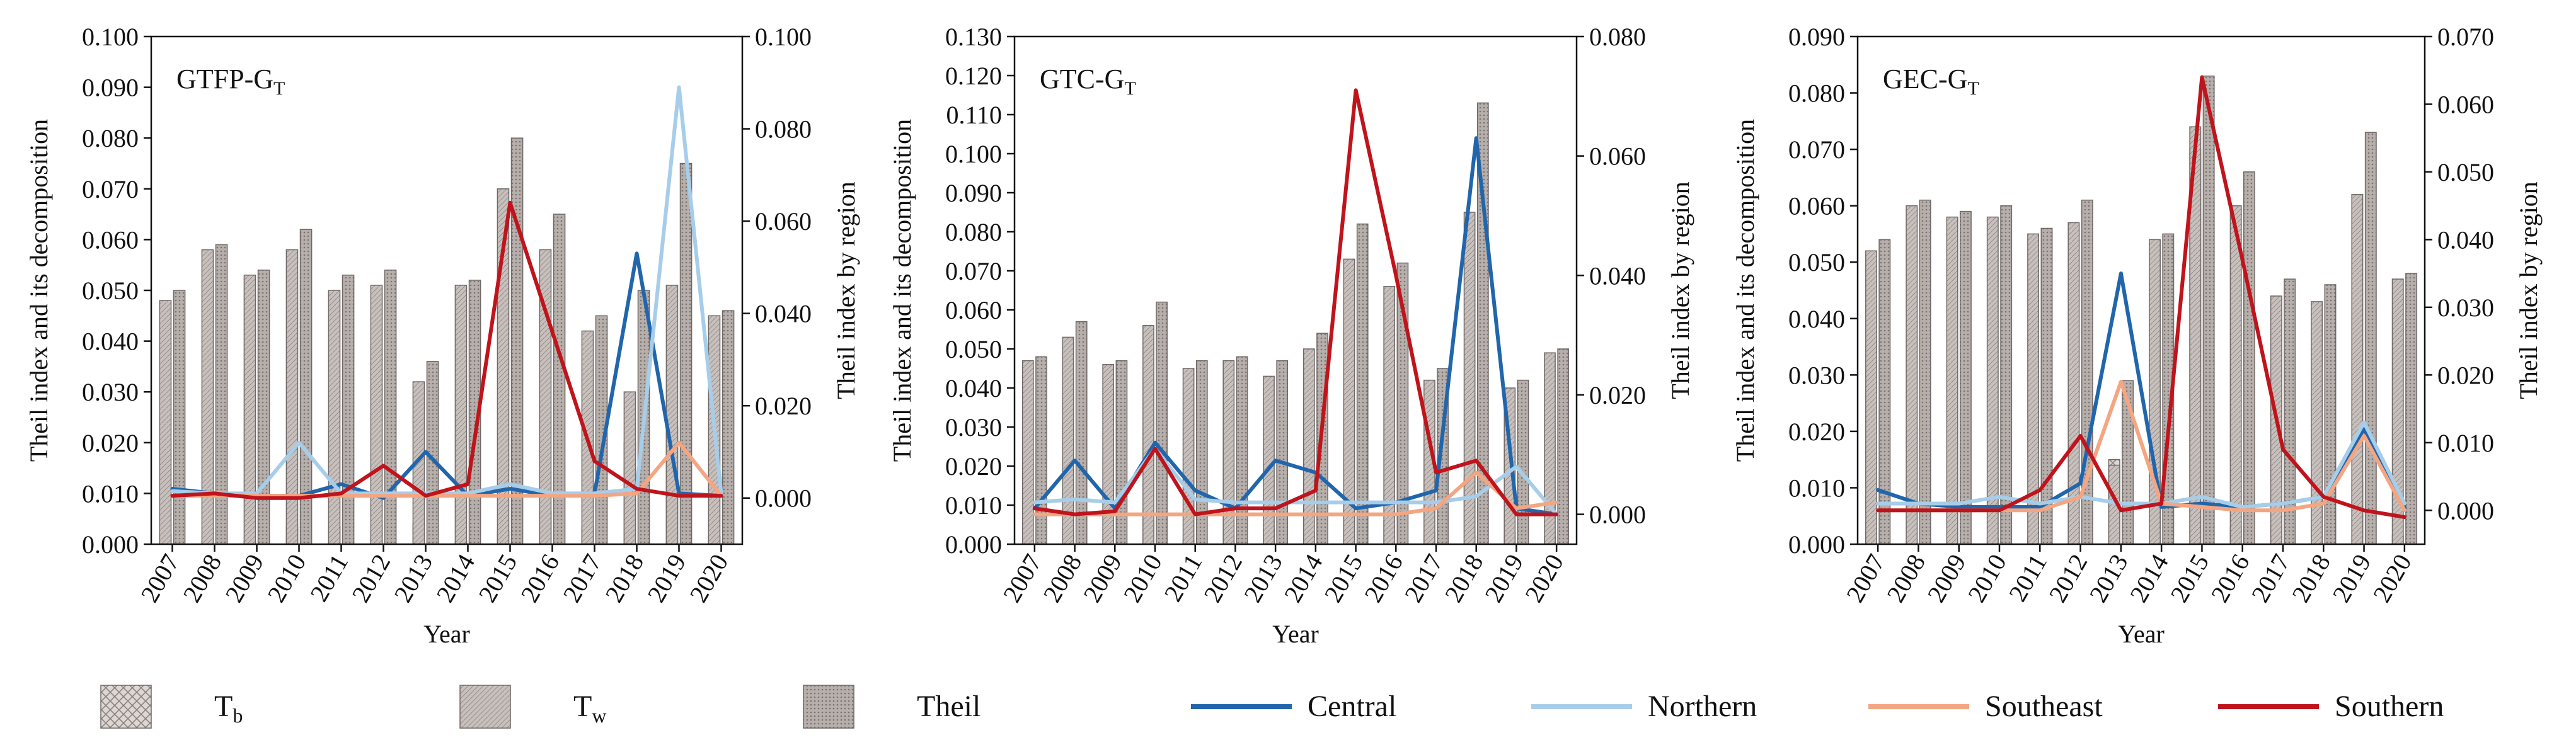 This screenshot has height=747, width=2576. What do you see at coordinates (329, 577) in the screenshot?
I see `x-tick-label: 2011` at bounding box center [329, 577].